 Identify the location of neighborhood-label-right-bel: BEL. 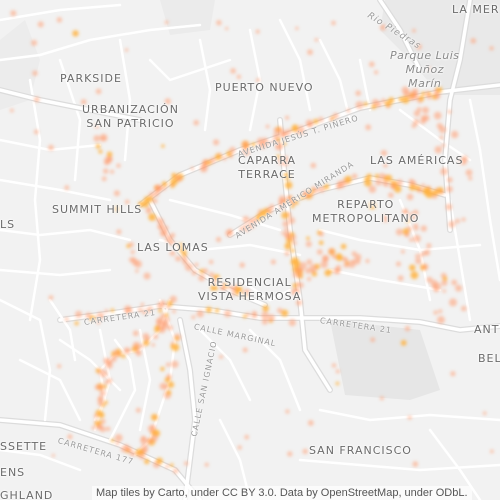
(489, 358).